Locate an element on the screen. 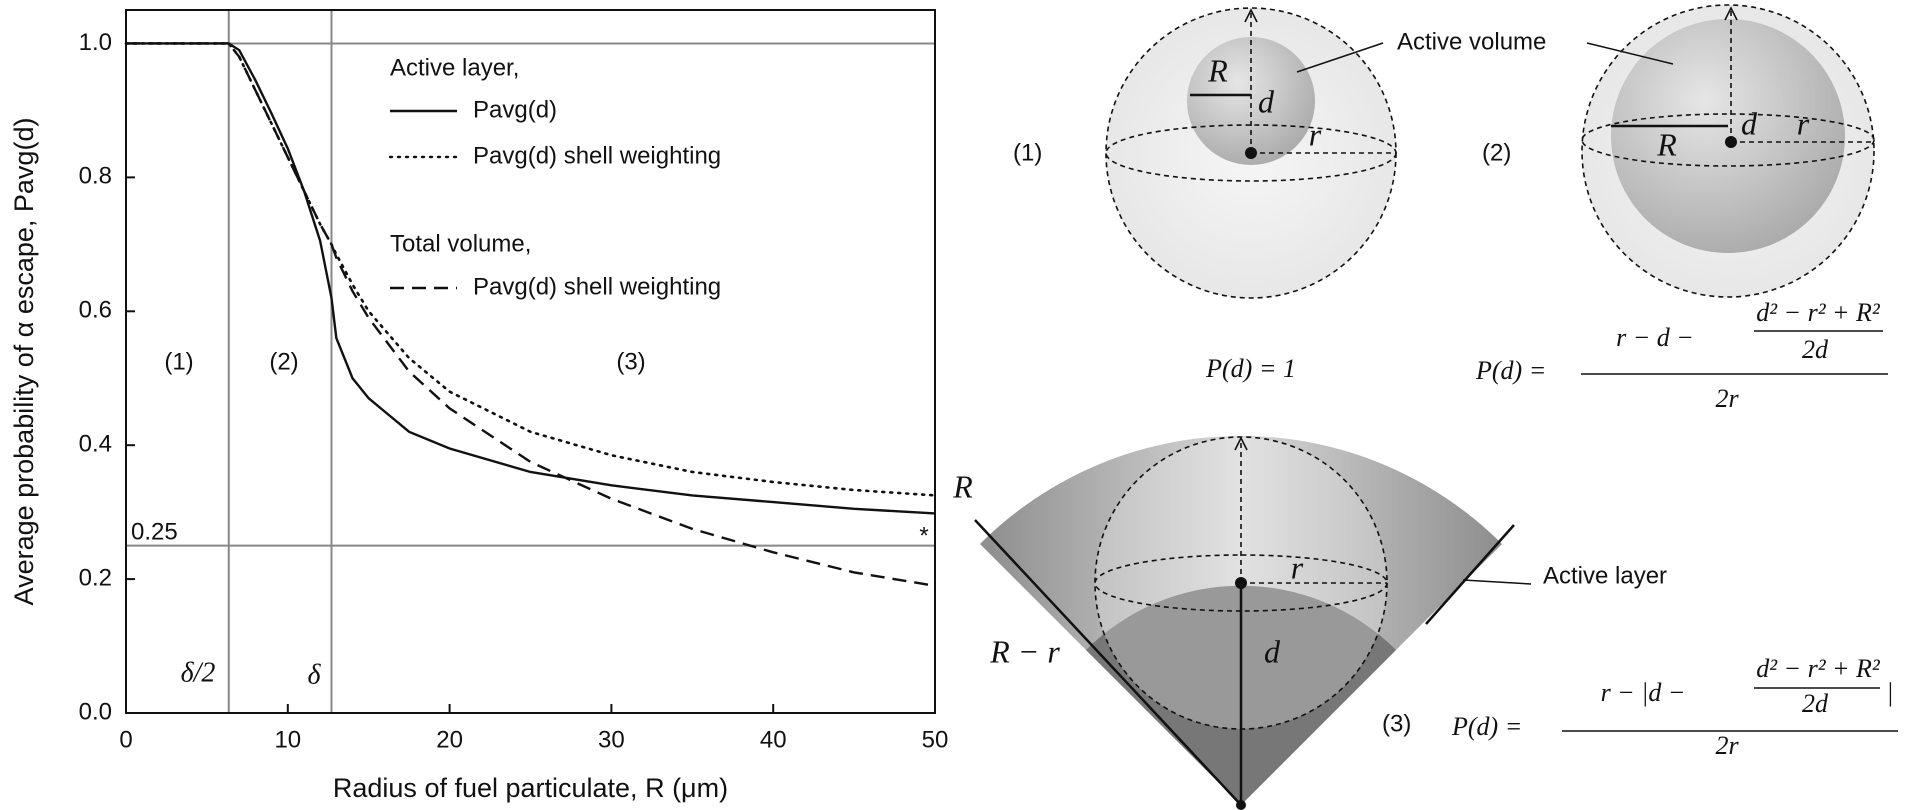 The height and width of the screenshot is (810, 1920). annotation: (1) is located at coordinates (178, 361).